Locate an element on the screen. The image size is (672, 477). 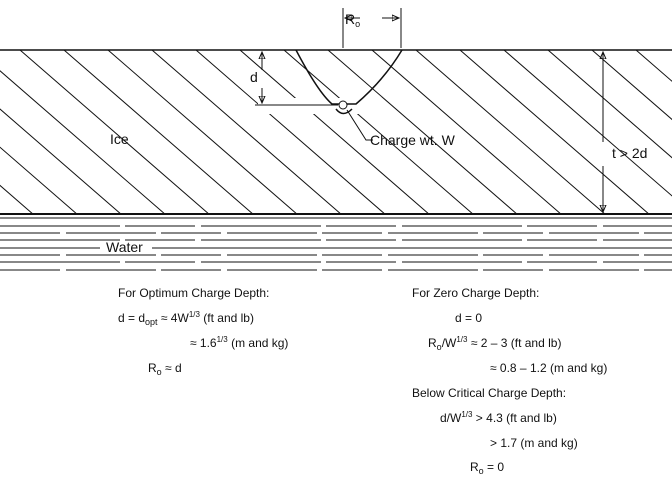
equation: ≈ 1.61/3 (m and kg) is located at coordinates (239, 342).